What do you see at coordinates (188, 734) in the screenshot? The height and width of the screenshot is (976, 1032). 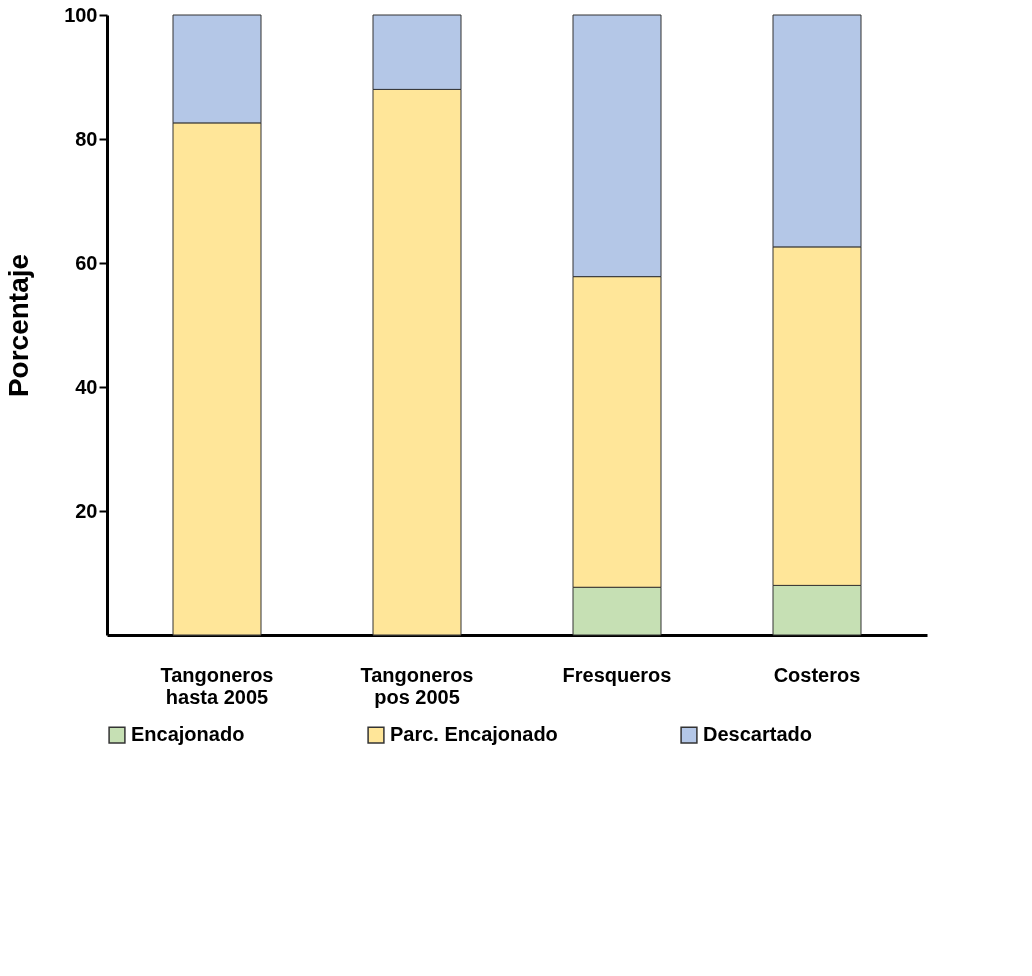 I see `legend-label: Encajonado` at bounding box center [188, 734].